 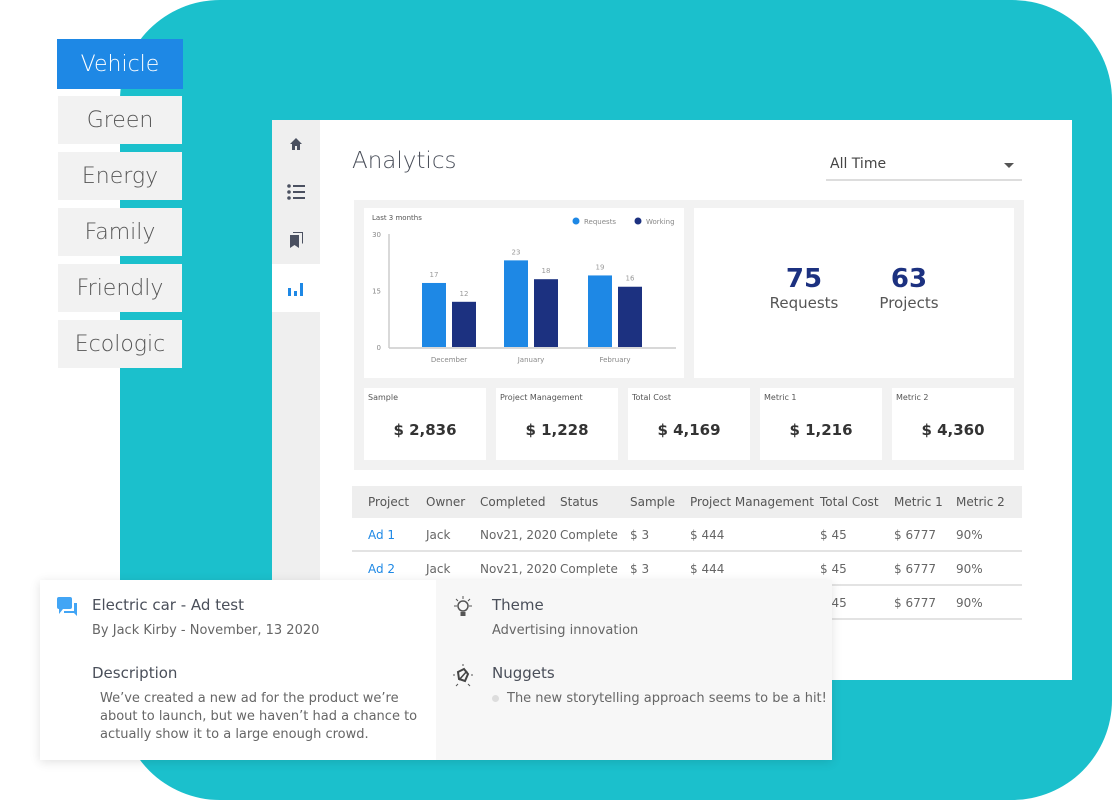 What do you see at coordinates (120, 288) in the screenshot?
I see `tag-friendly: Friendly` at bounding box center [120, 288].